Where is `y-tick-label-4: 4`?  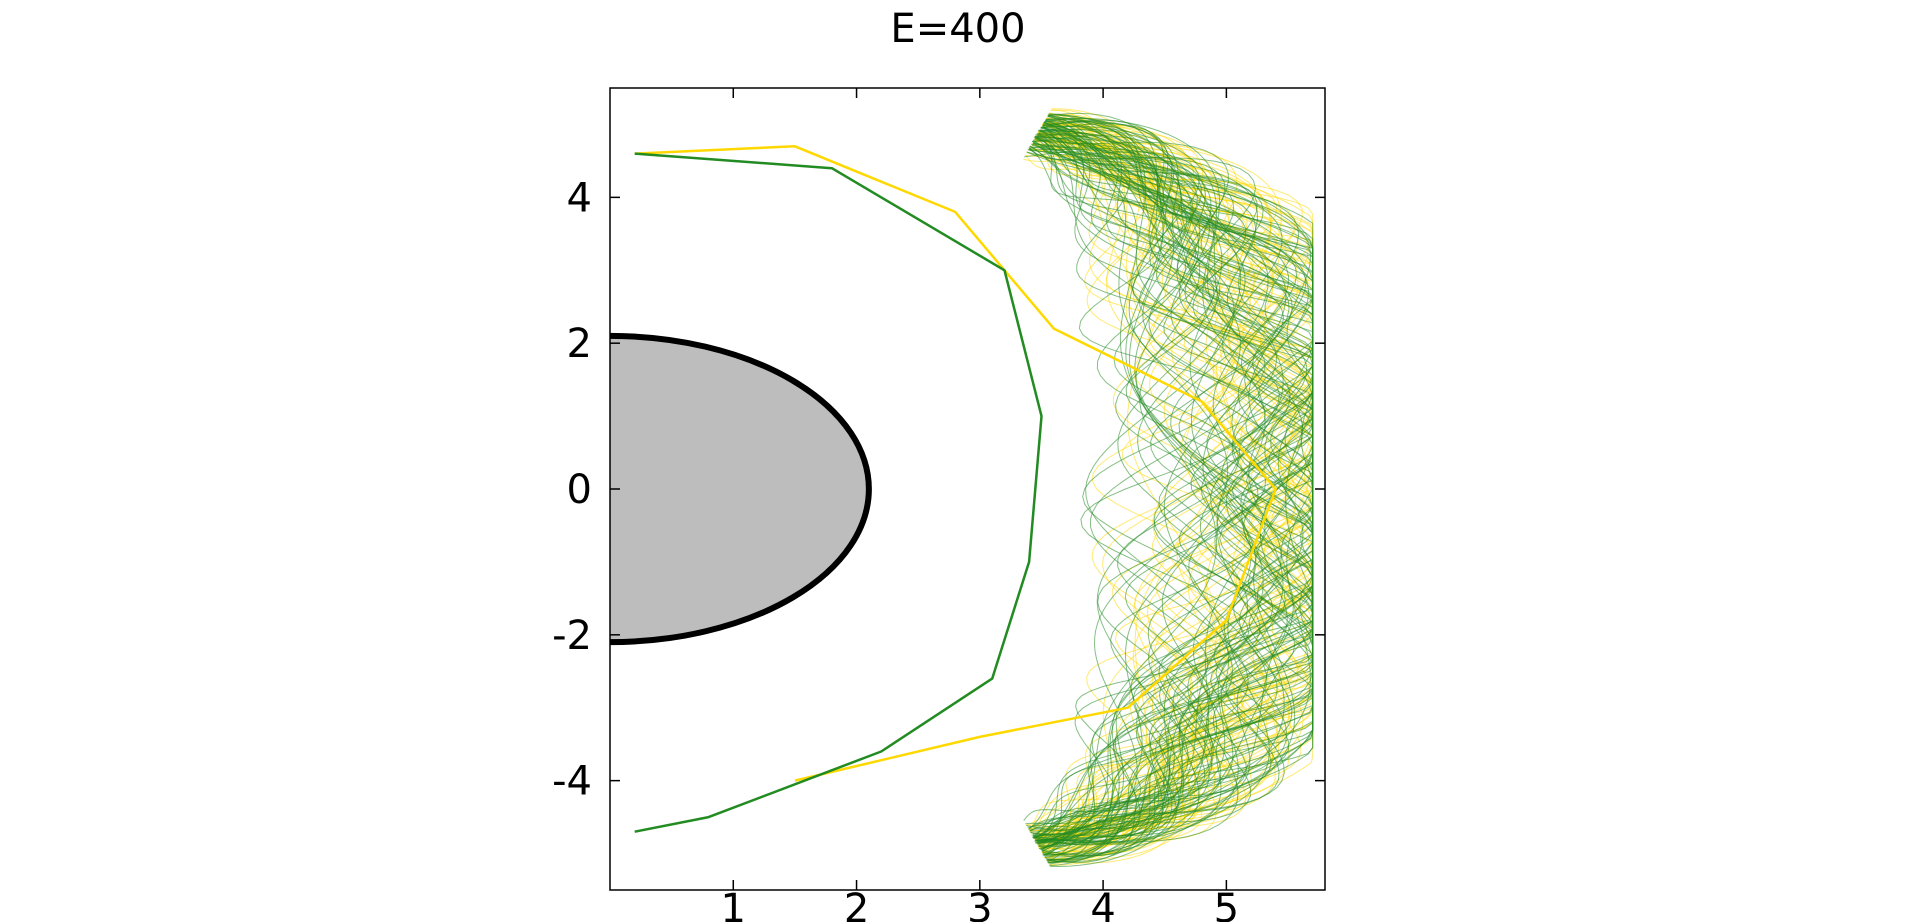 y-tick-label-4: 4 is located at coordinates (579, 198).